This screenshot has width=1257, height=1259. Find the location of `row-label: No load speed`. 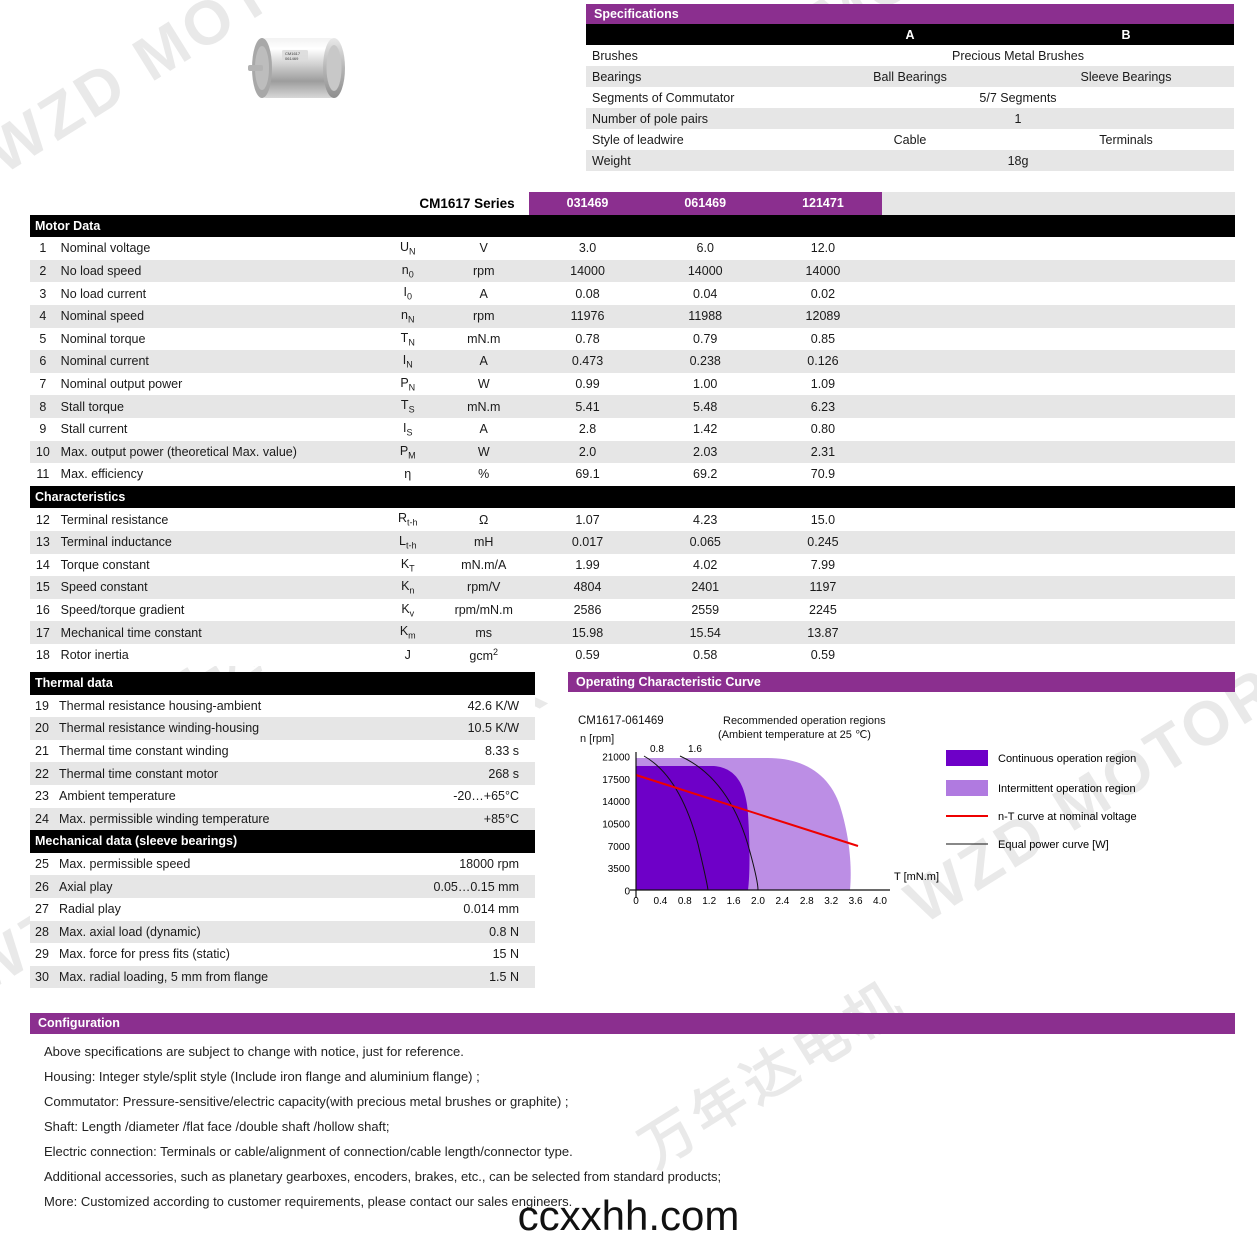

row-label: No load speed is located at coordinates (101, 271).